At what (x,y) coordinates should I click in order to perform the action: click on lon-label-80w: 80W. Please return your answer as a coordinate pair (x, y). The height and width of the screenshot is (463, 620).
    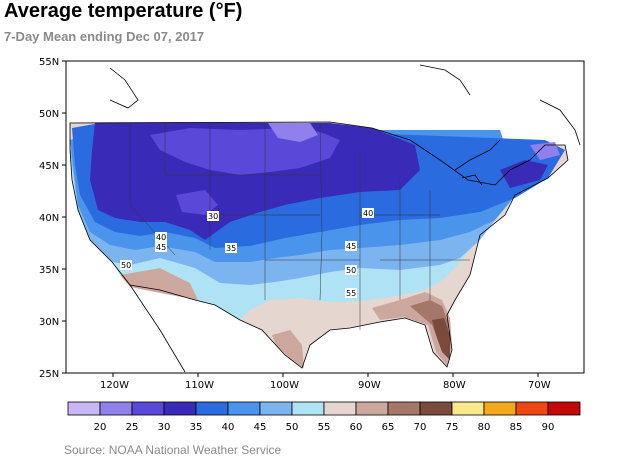
    Looking at the image, I should click on (454, 385).